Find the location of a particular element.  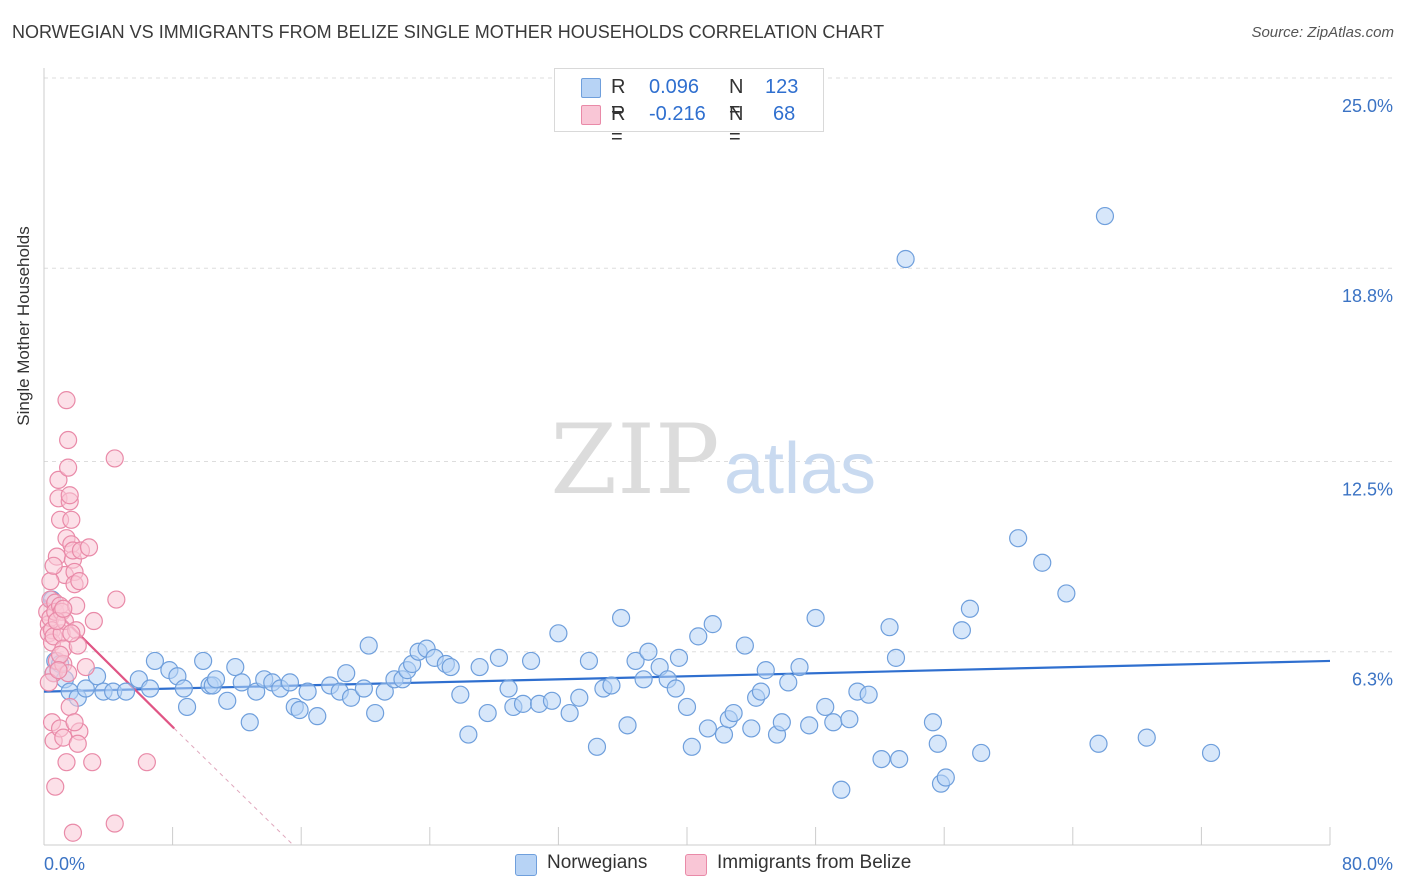

y-axis-title: Single Mother Households is located at coordinates (23, 326).